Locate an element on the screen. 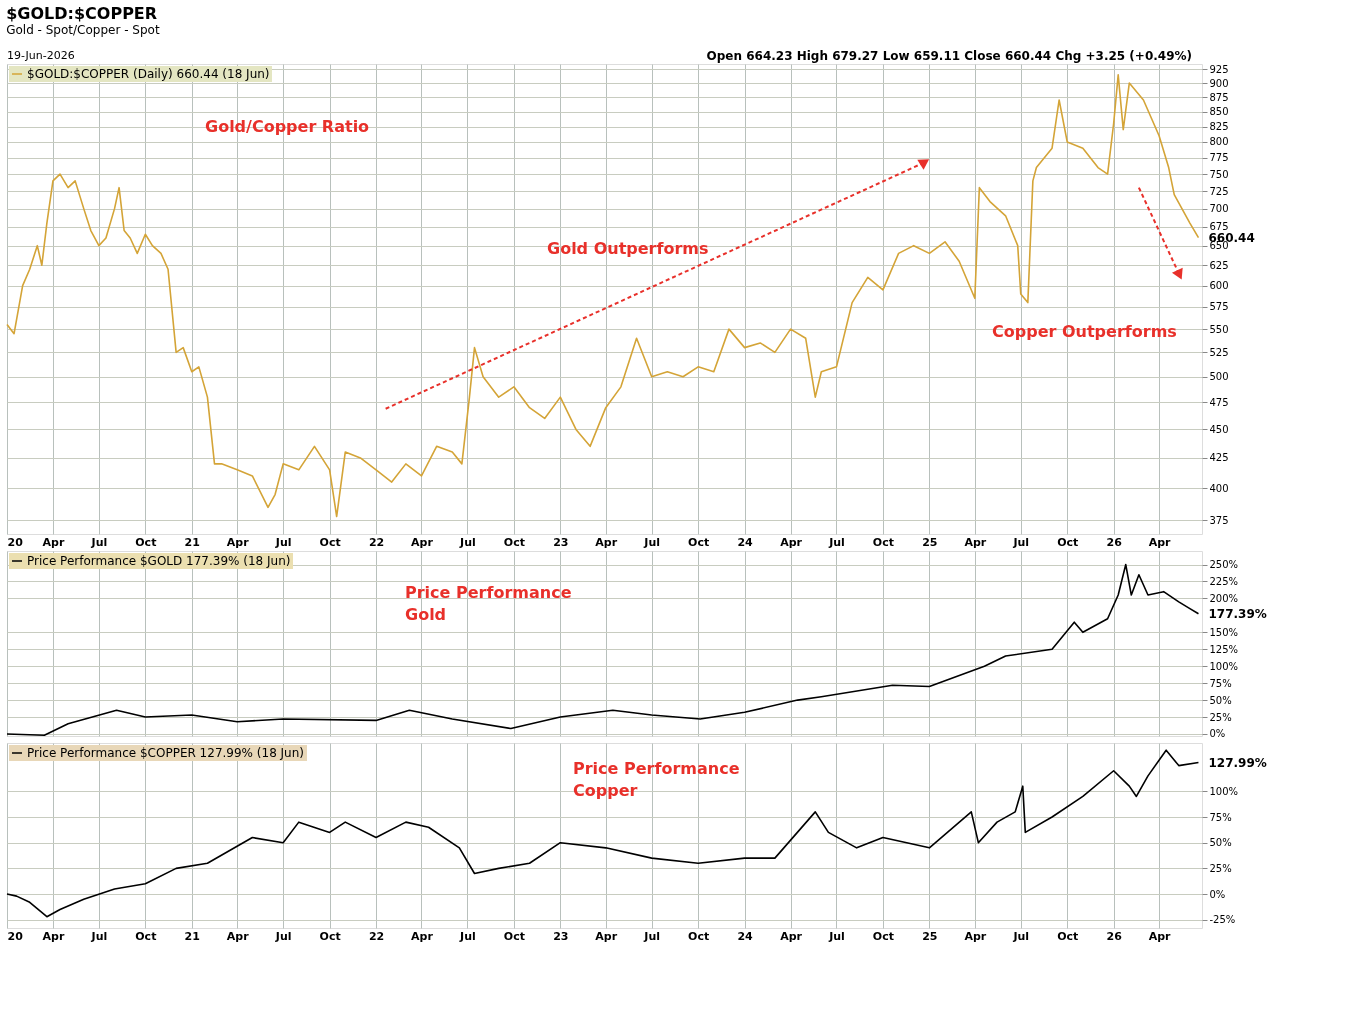 Image resolution: width=1370 pixels, height=1020 pixels. y-tick-label: 250% is located at coordinates (1224, 565).